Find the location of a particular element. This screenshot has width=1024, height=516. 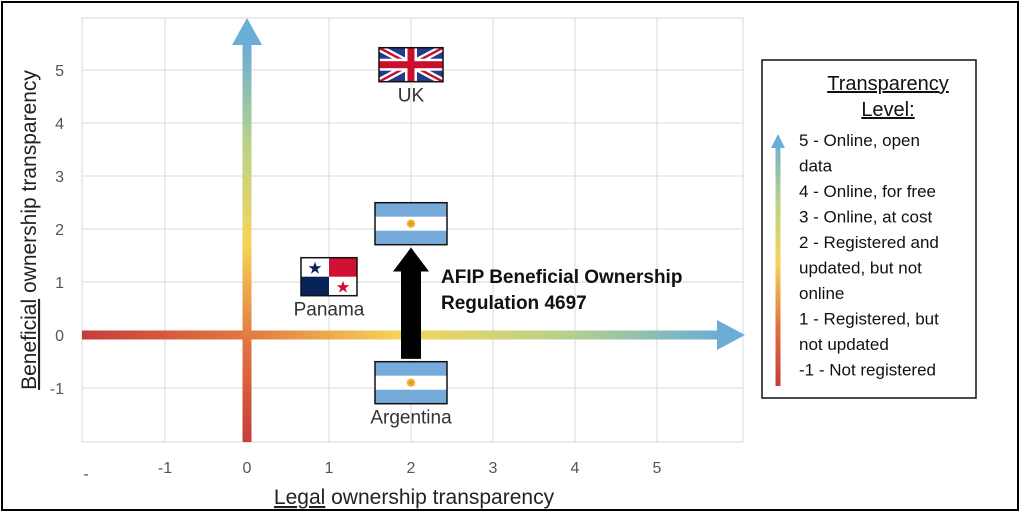

legend-title-line-2: Level: is located at coordinates (887, 110).